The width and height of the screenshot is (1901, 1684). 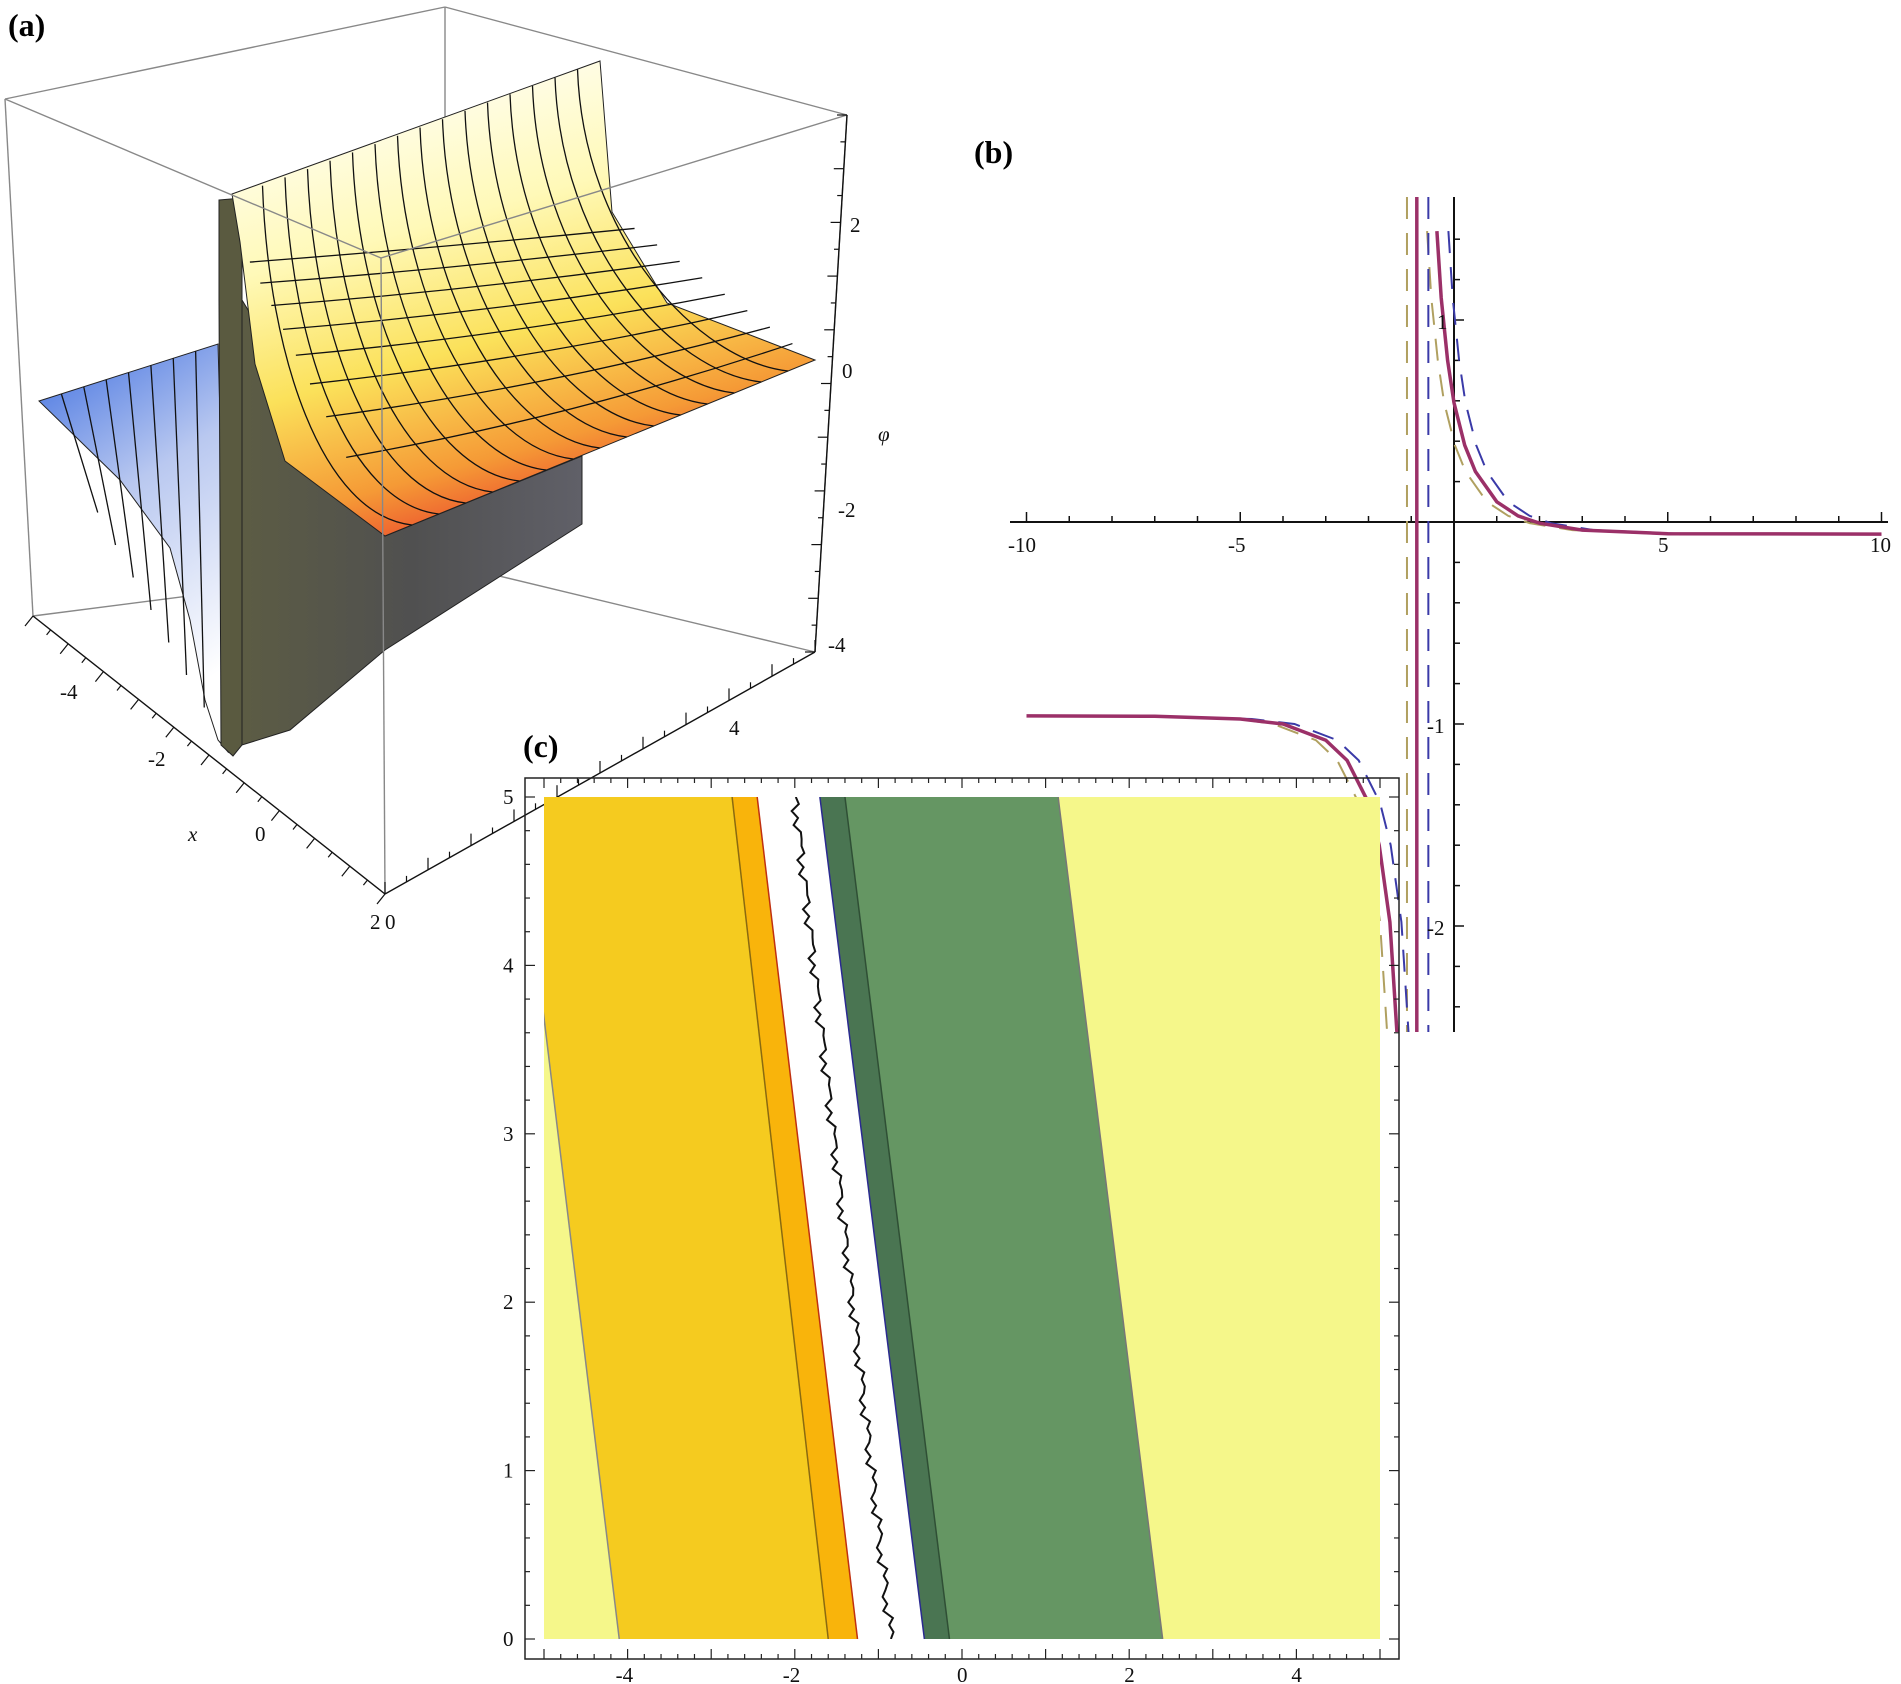 What do you see at coordinates (1663, 545) in the screenshot?
I see `x-tick-label: 5` at bounding box center [1663, 545].